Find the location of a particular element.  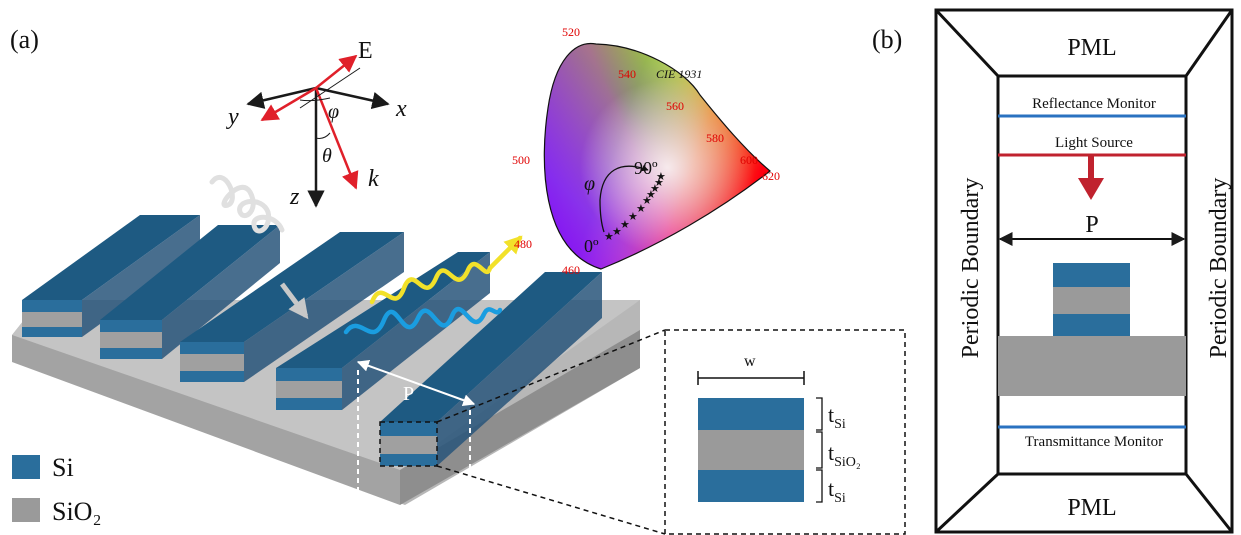

light-source-label: Light Source is located at coordinates (1094, 143).